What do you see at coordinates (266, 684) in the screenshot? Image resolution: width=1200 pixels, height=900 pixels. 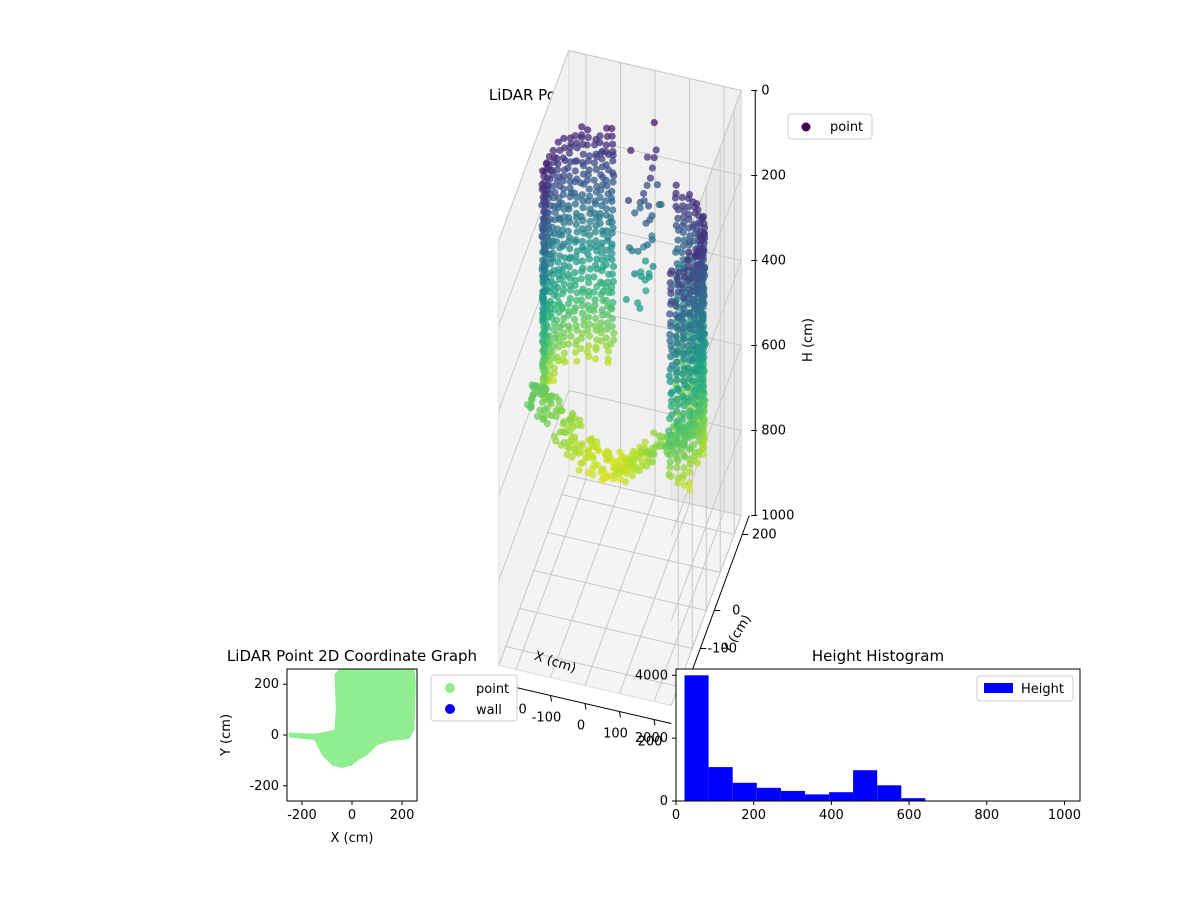 I see `y-tick-label-2d: 200` at bounding box center [266, 684].